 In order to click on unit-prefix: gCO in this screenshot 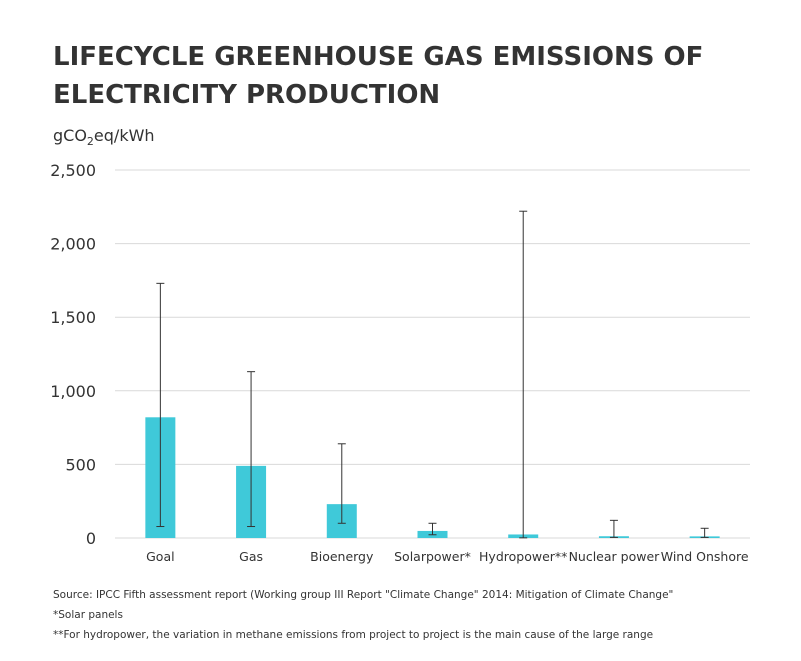, I will do `click(70, 135)`.